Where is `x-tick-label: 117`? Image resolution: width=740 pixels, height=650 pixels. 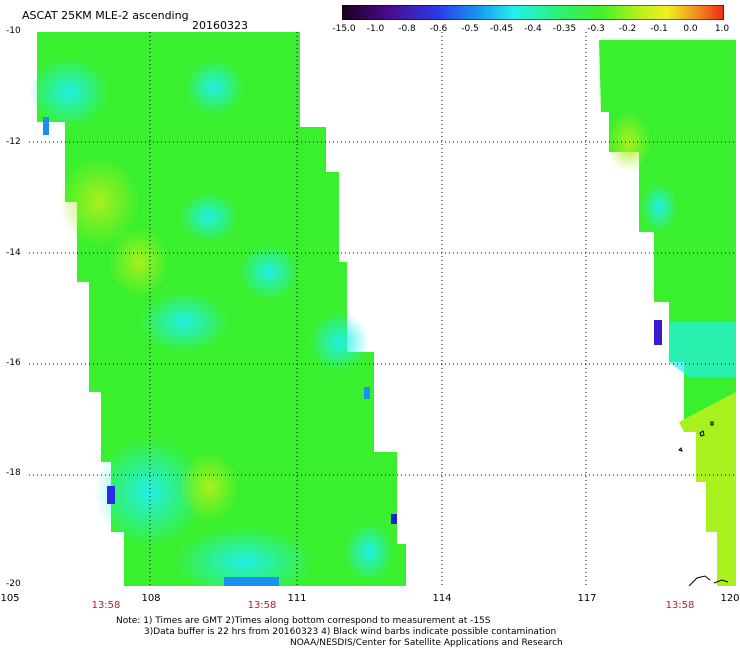 x-tick-label: 117 is located at coordinates (587, 598).